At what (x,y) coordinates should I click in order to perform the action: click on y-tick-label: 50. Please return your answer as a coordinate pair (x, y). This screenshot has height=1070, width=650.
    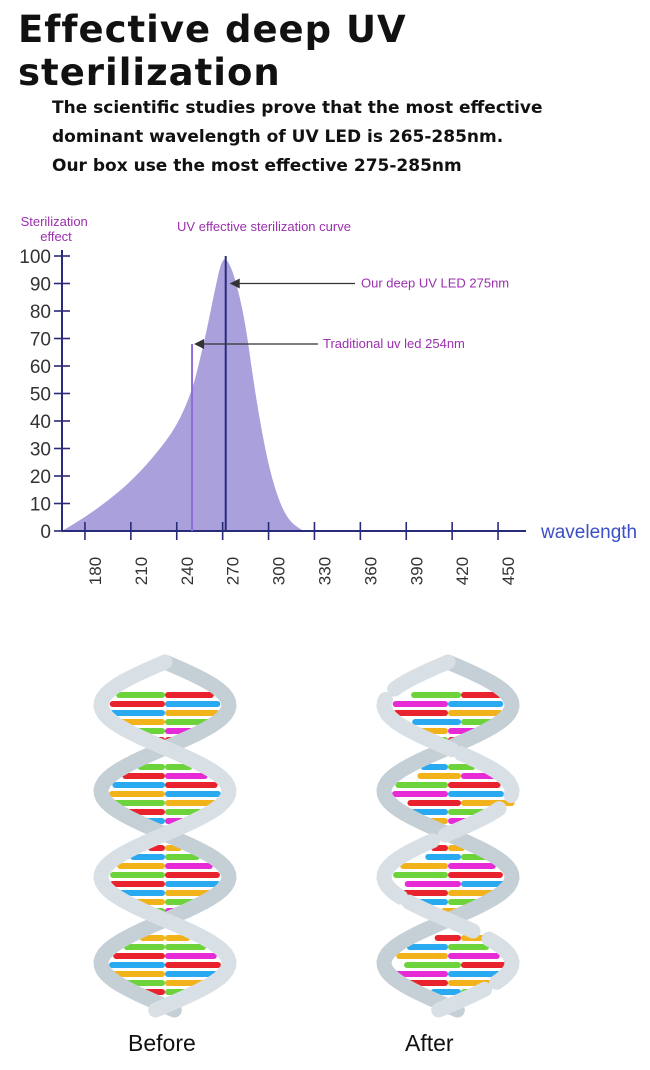
    Looking at the image, I should click on (40, 395).